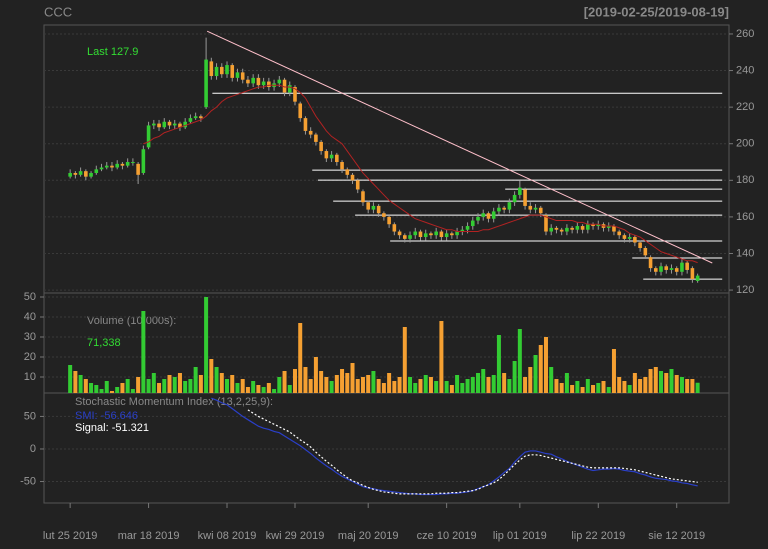 This screenshot has width=768, height=549. Describe the element at coordinates (295, 536) in the screenshot. I see `x-tick-label: kwi 29 2019` at that location.